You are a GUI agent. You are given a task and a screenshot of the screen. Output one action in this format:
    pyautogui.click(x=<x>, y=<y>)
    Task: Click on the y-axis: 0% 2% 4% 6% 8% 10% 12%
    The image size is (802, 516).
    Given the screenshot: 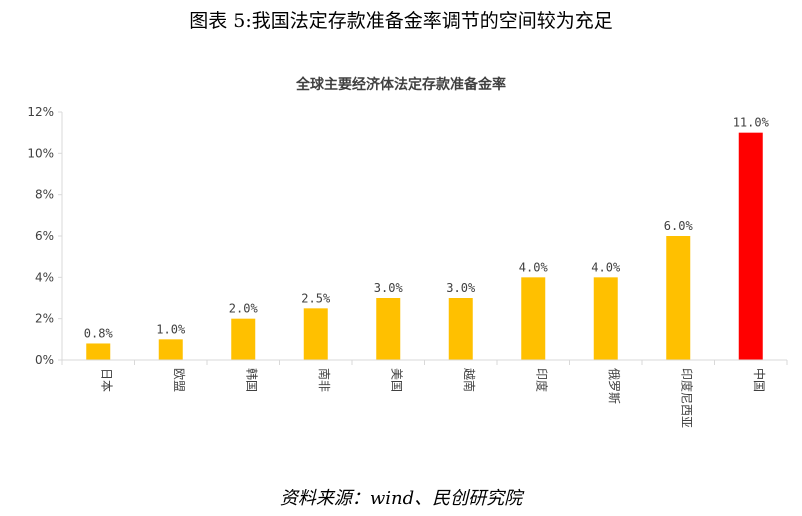 What is the action you would take?
    pyautogui.click(x=45, y=236)
    